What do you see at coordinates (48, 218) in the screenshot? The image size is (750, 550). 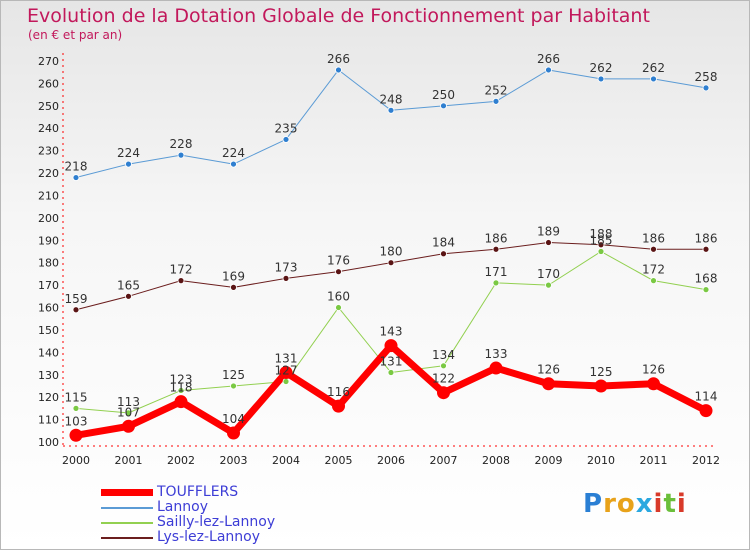 I see `y-tick-label: 200` at bounding box center [48, 218].